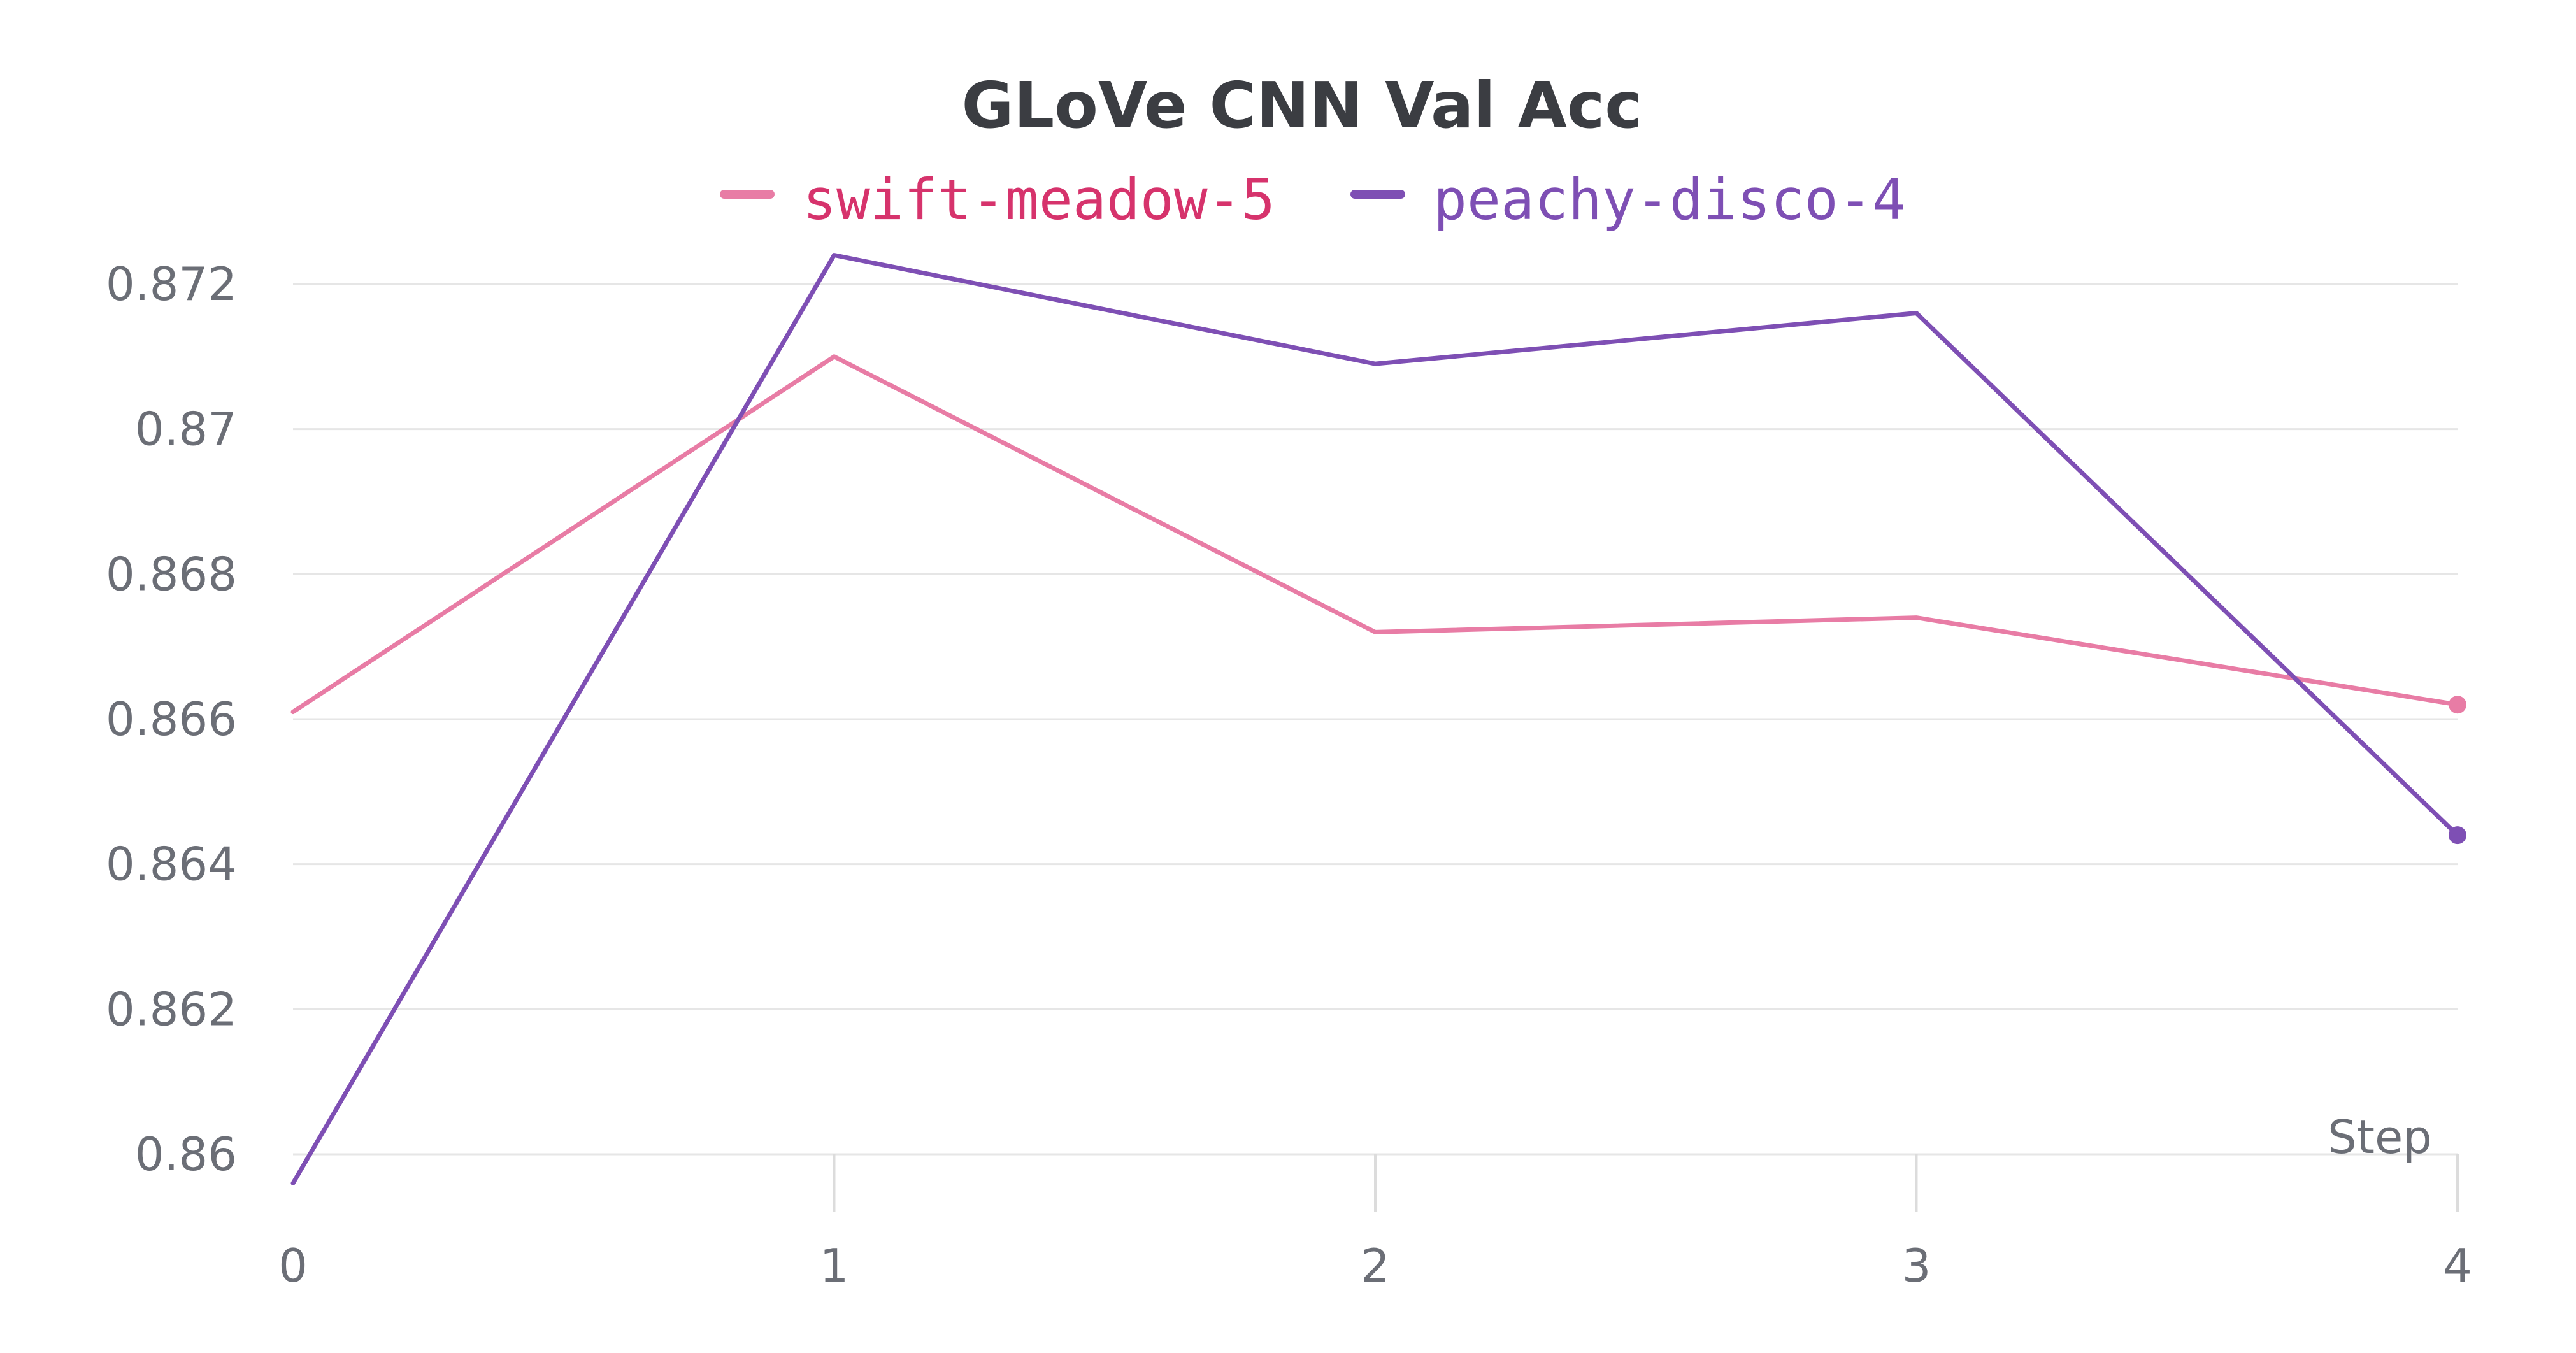 This screenshot has width=2576, height=1353. Describe the element at coordinates (172, 1009) in the screenshot. I see `y-tick-label: 0.862` at that location.